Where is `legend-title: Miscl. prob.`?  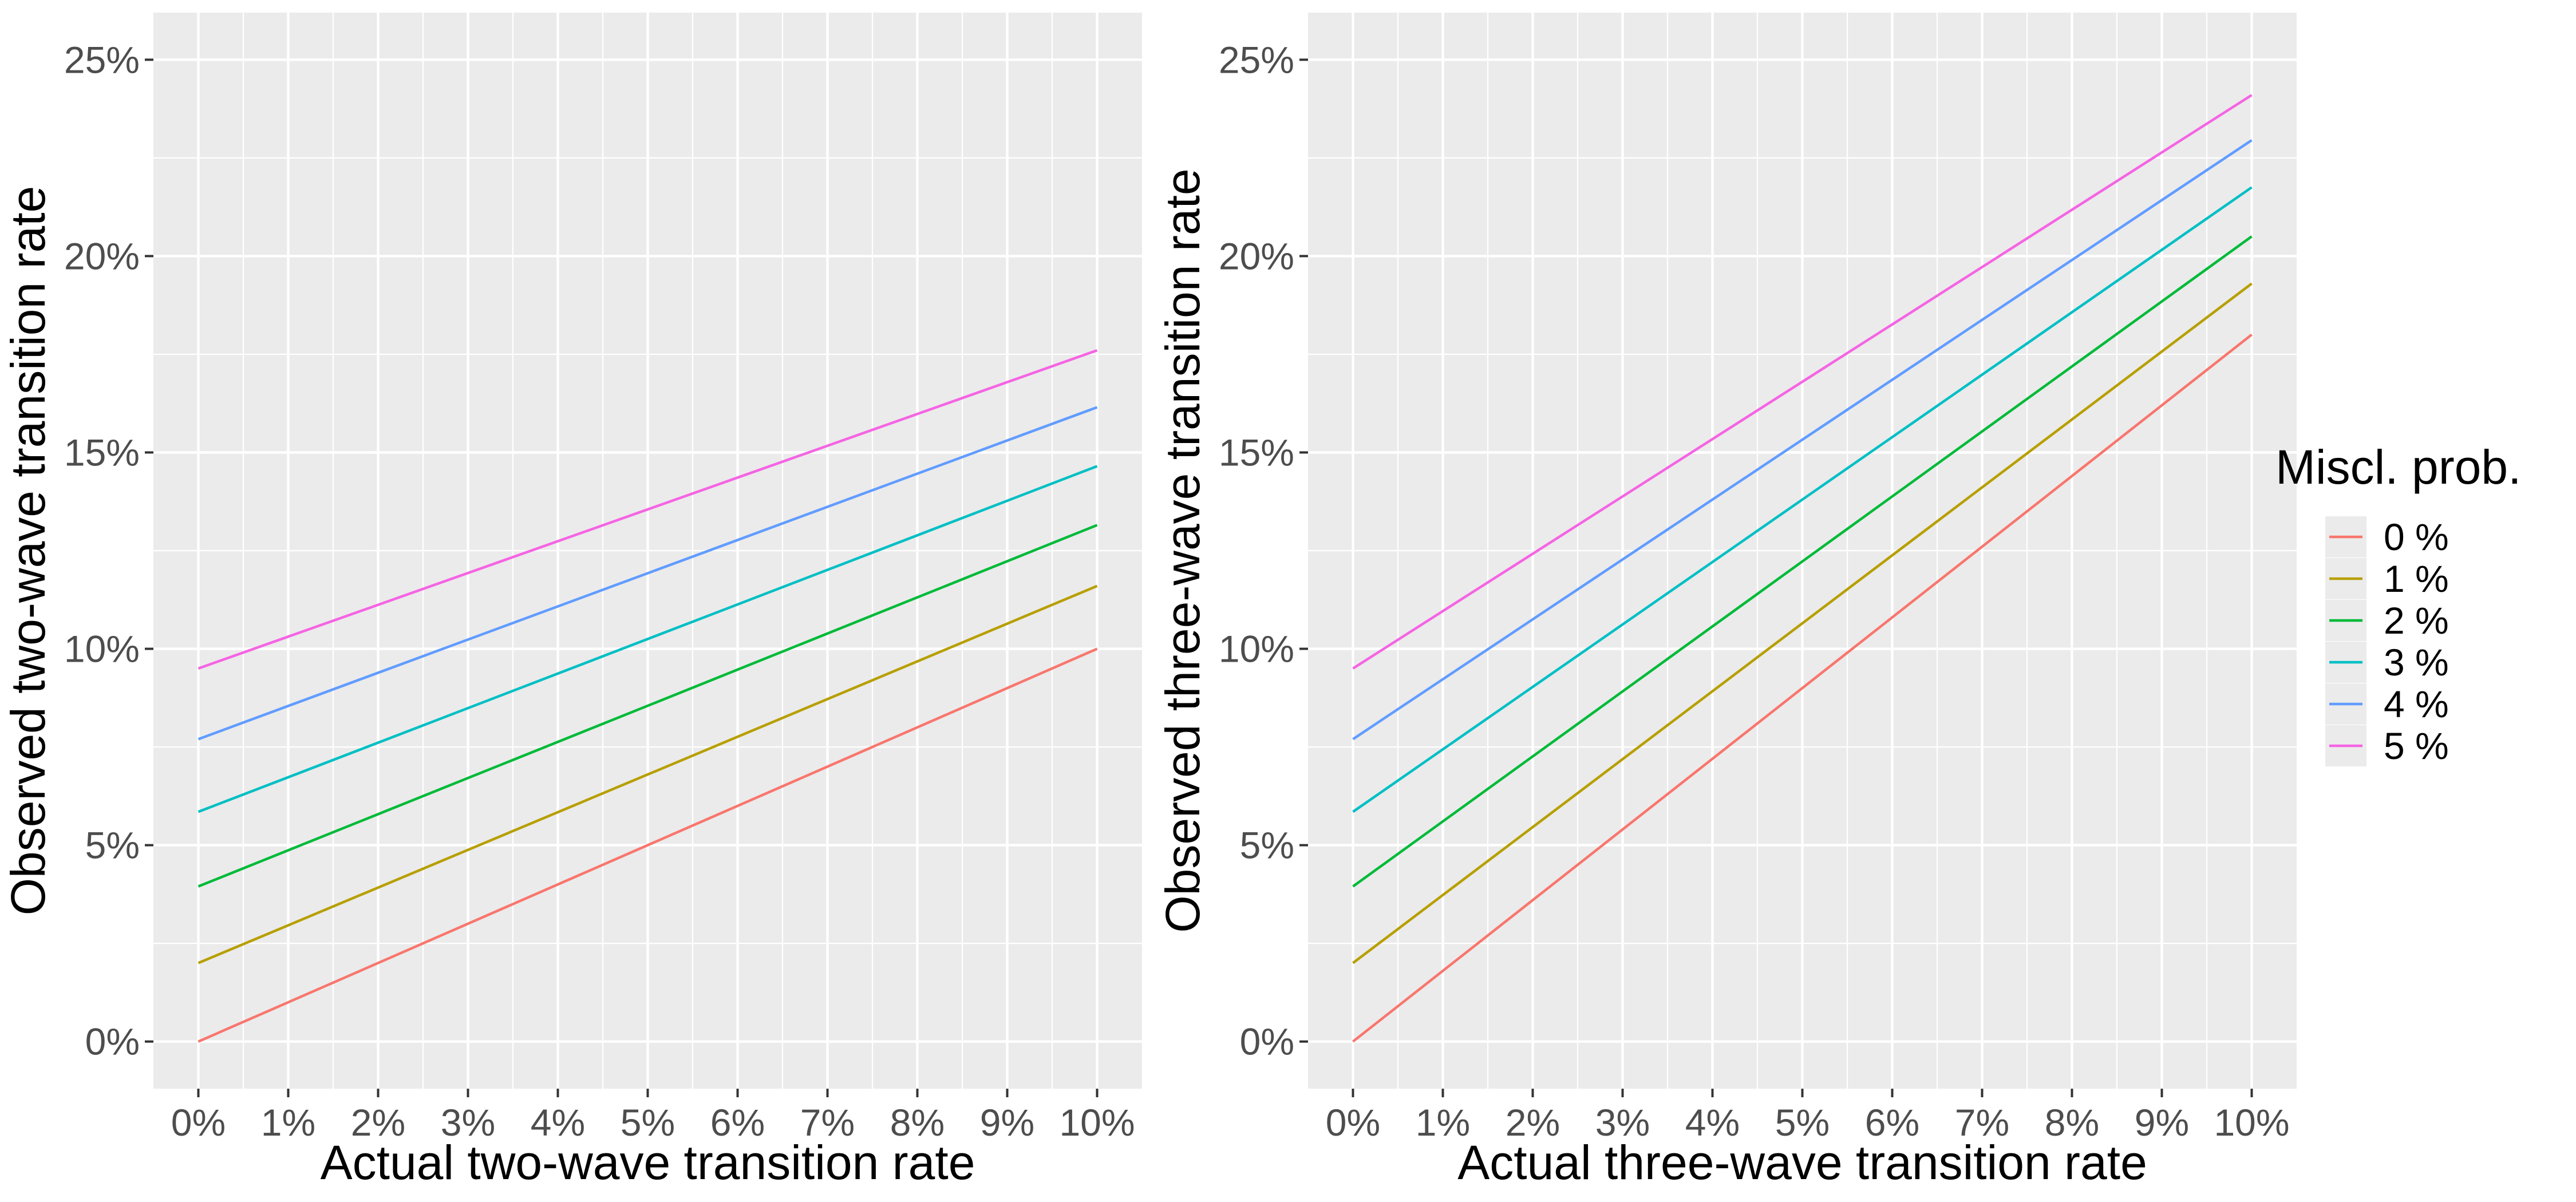 legend-title: Miscl. prob. is located at coordinates (2398, 467).